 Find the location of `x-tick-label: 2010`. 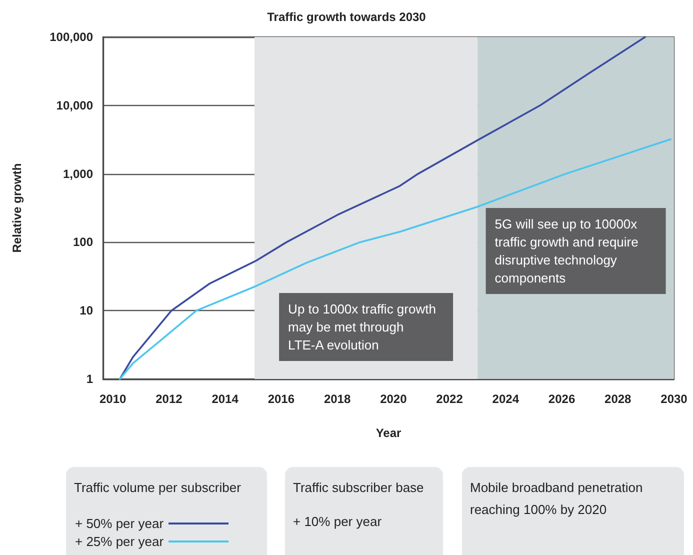

x-tick-label: 2010 is located at coordinates (112, 399).